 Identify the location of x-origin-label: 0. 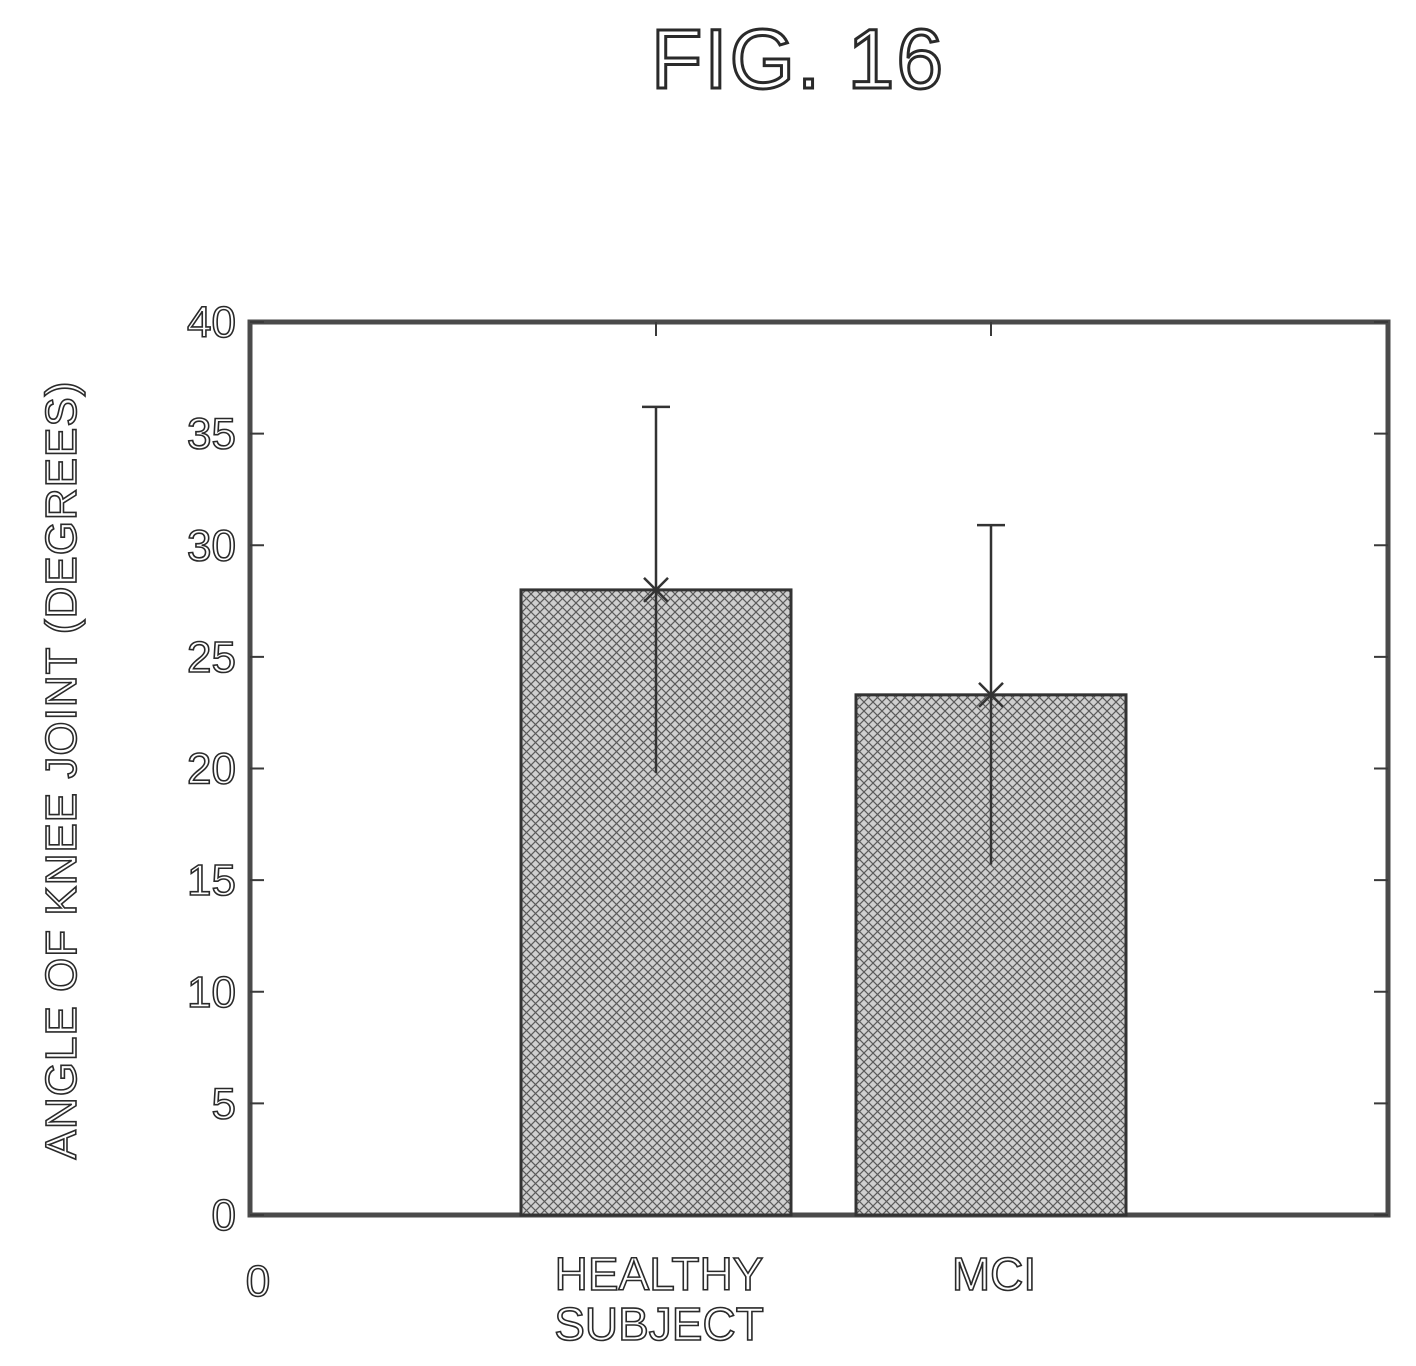
(258, 1281).